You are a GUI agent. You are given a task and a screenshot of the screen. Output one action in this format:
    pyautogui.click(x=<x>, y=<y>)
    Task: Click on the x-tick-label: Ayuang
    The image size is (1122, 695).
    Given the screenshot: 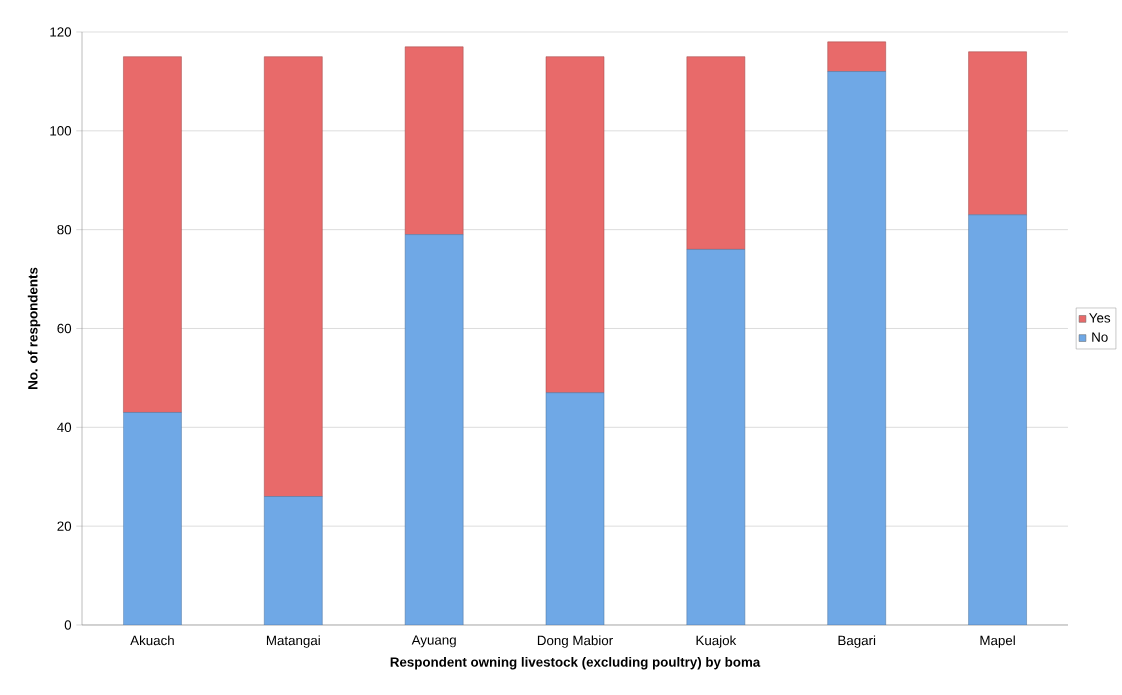 What is the action you would take?
    pyautogui.click(x=433, y=641)
    